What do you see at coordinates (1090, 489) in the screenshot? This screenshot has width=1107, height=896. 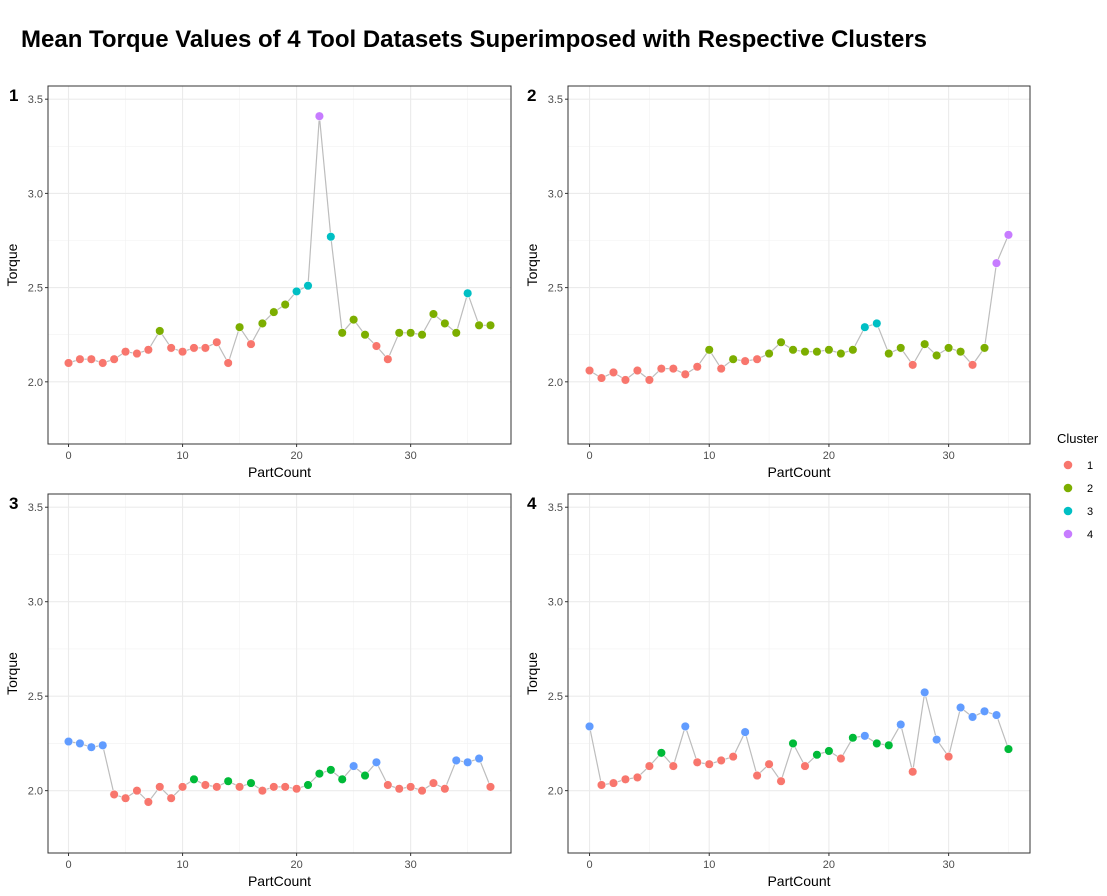 I see `legend-label: 2` at bounding box center [1090, 489].